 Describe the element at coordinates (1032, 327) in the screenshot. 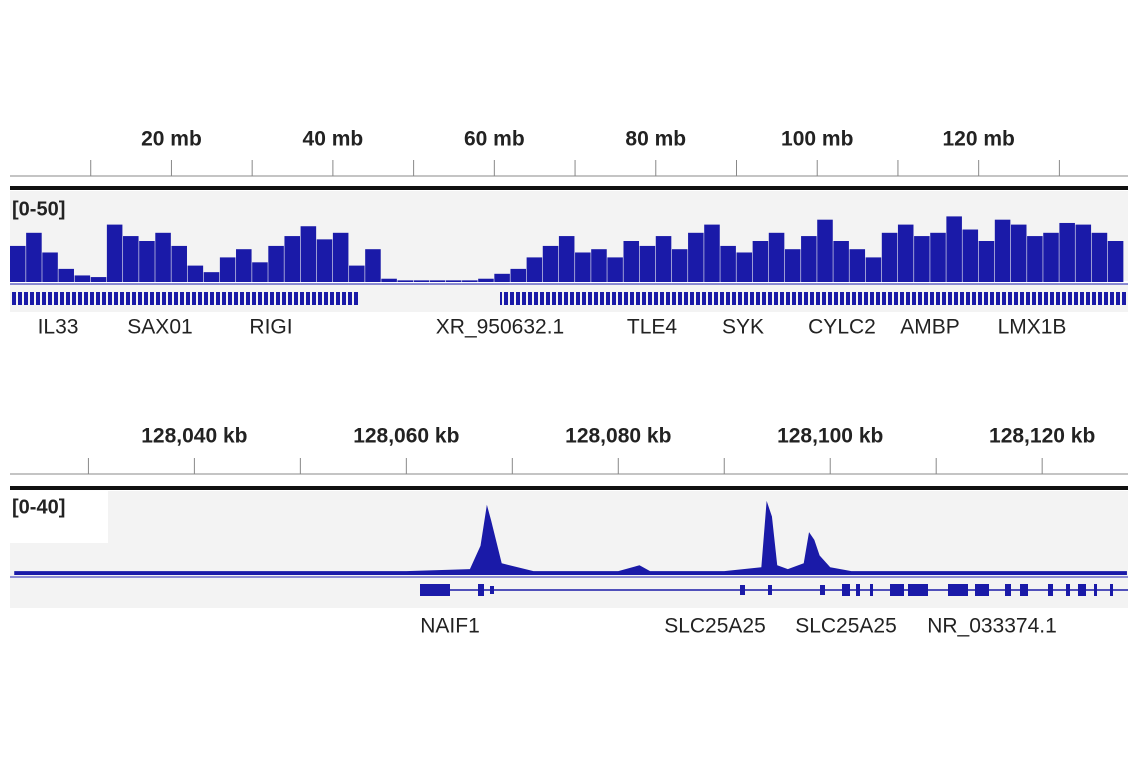

I see `gene-label: LMX1B` at that location.